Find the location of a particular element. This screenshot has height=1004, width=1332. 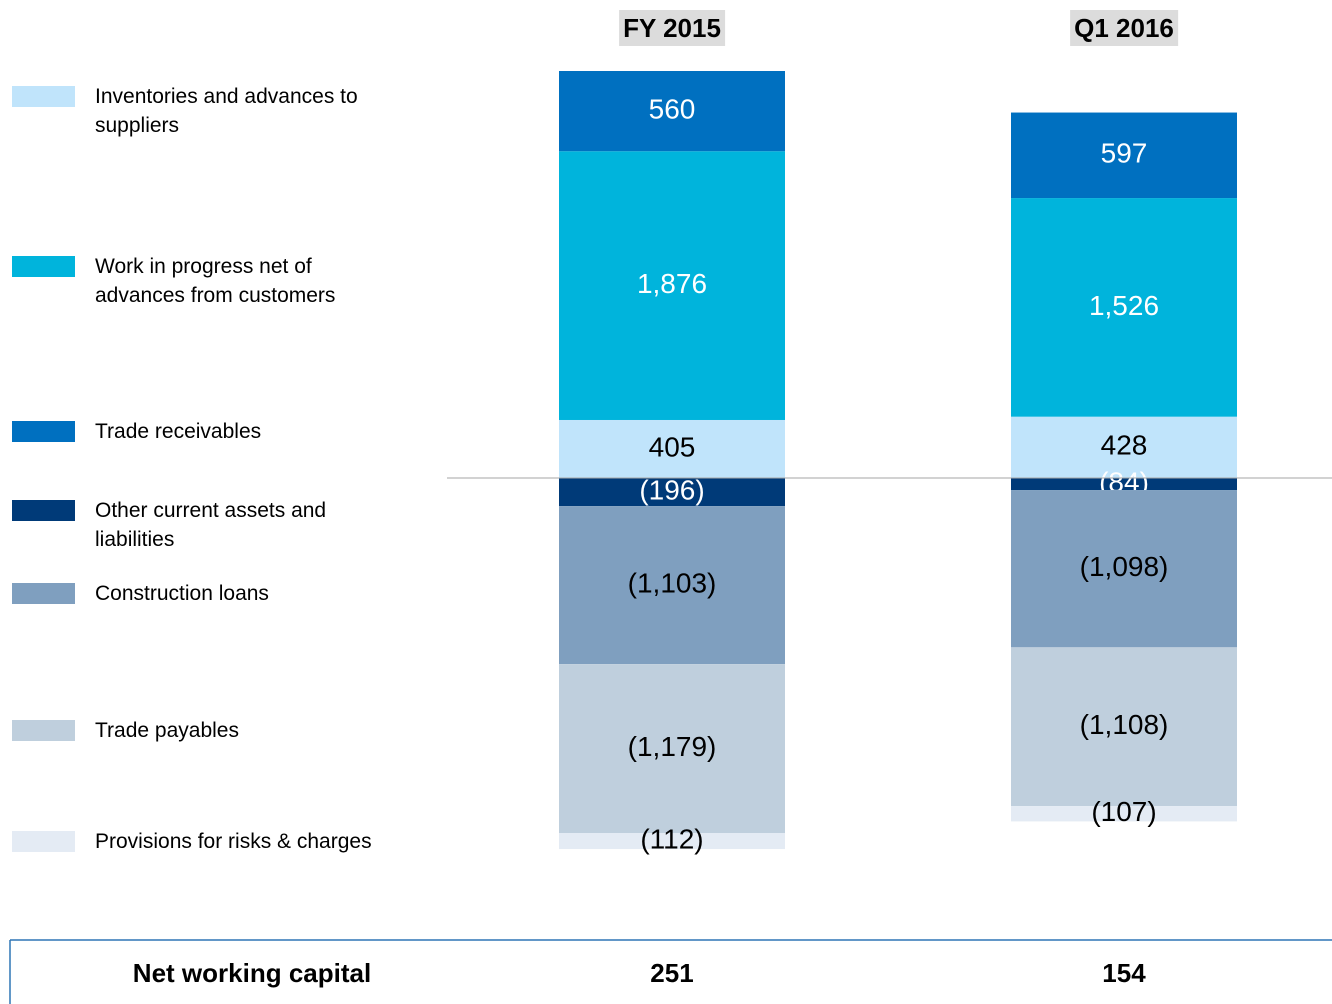

value-label: (112) is located at coordinates (671, 838).